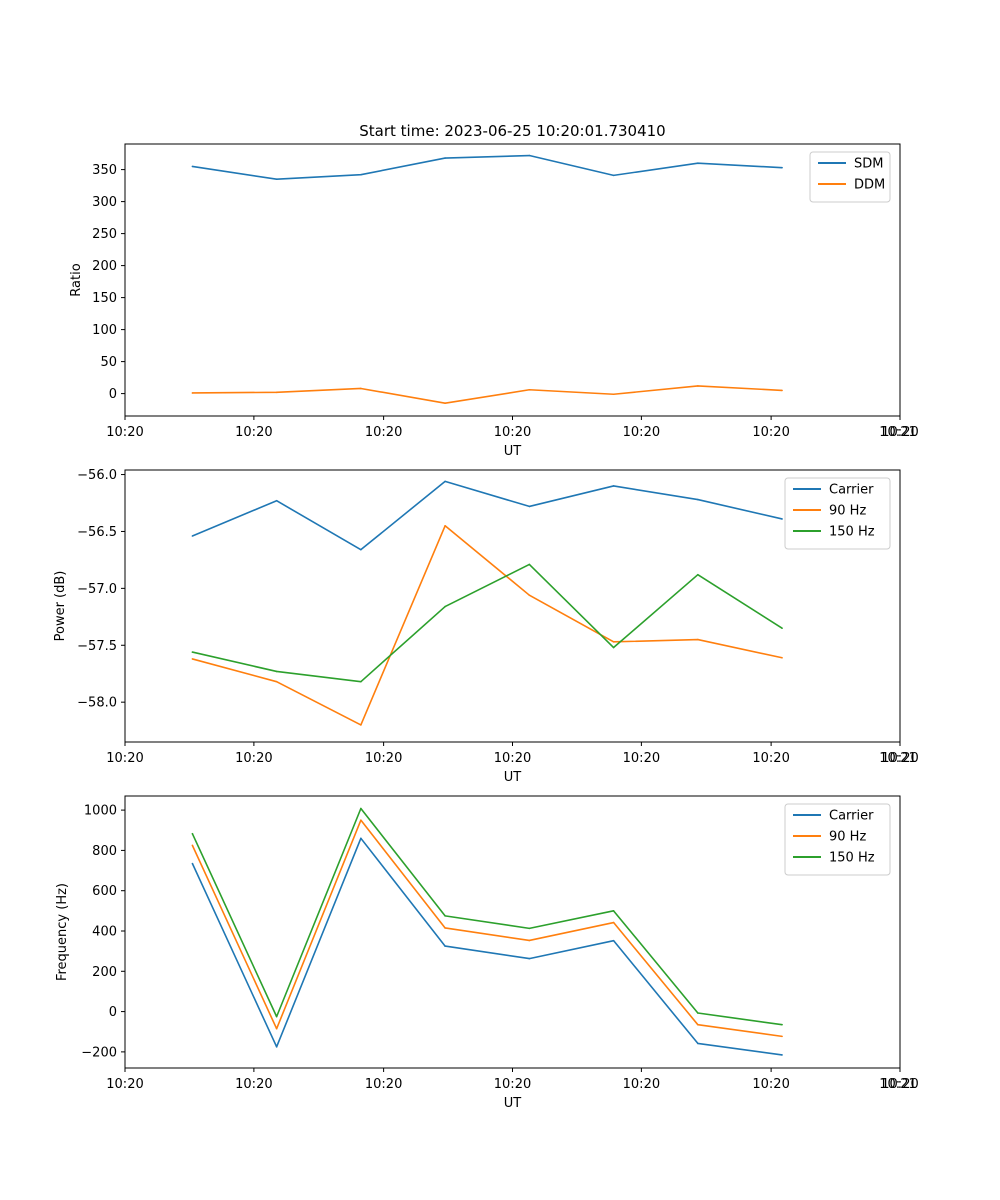 The image size is (1000, 1200). I want to click on x-axis-label: UT, so click(513, 1103).